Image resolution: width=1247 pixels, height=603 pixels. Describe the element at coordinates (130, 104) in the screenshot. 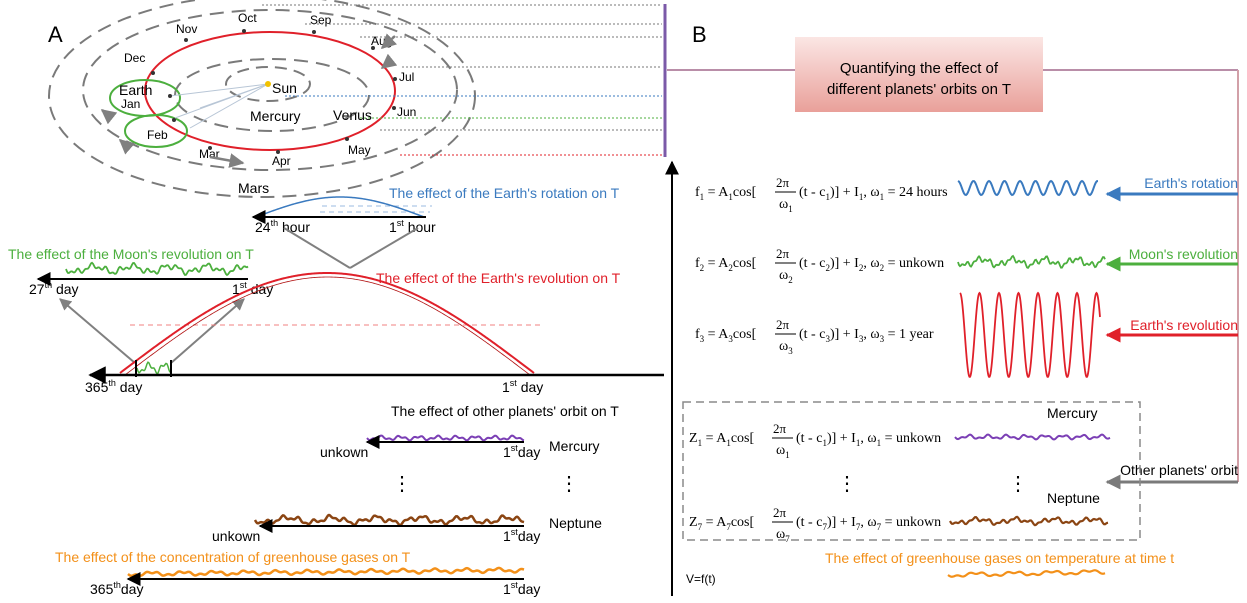

I see `month-jan: Jan` at that location.